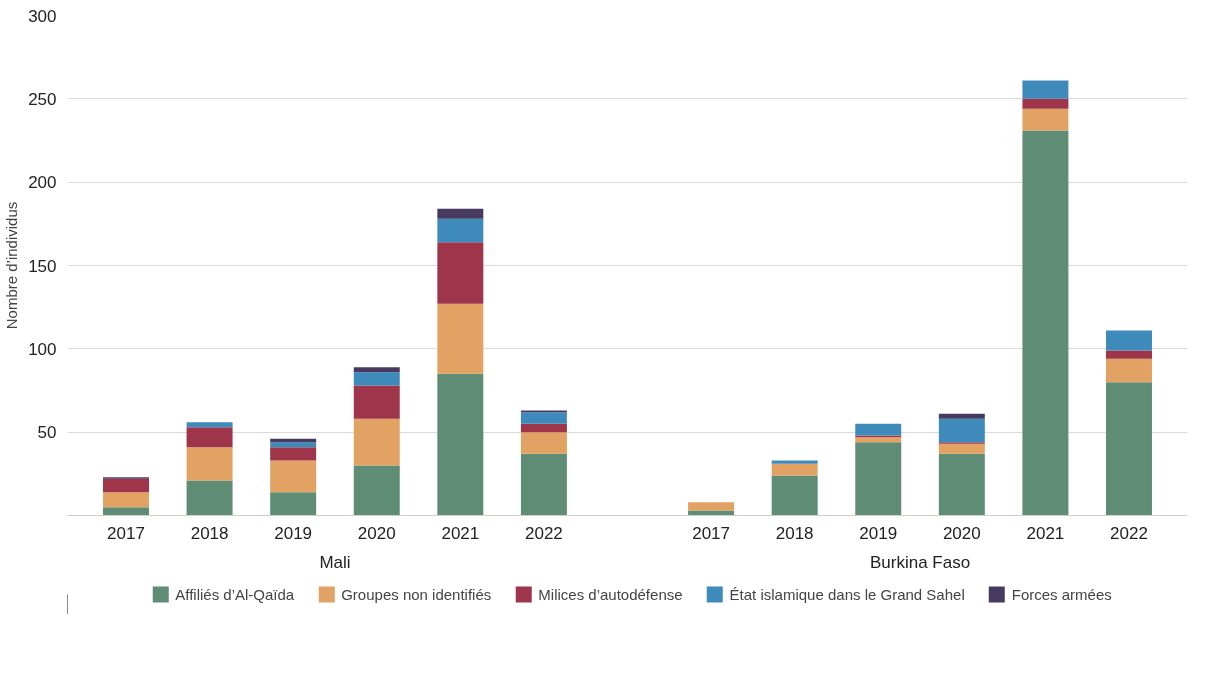 The width and height of the screenshot is (1224, 691). Describe the element at coordinates (920, 562) in the screenshot. I see `text: Burkina Faso` at that location.